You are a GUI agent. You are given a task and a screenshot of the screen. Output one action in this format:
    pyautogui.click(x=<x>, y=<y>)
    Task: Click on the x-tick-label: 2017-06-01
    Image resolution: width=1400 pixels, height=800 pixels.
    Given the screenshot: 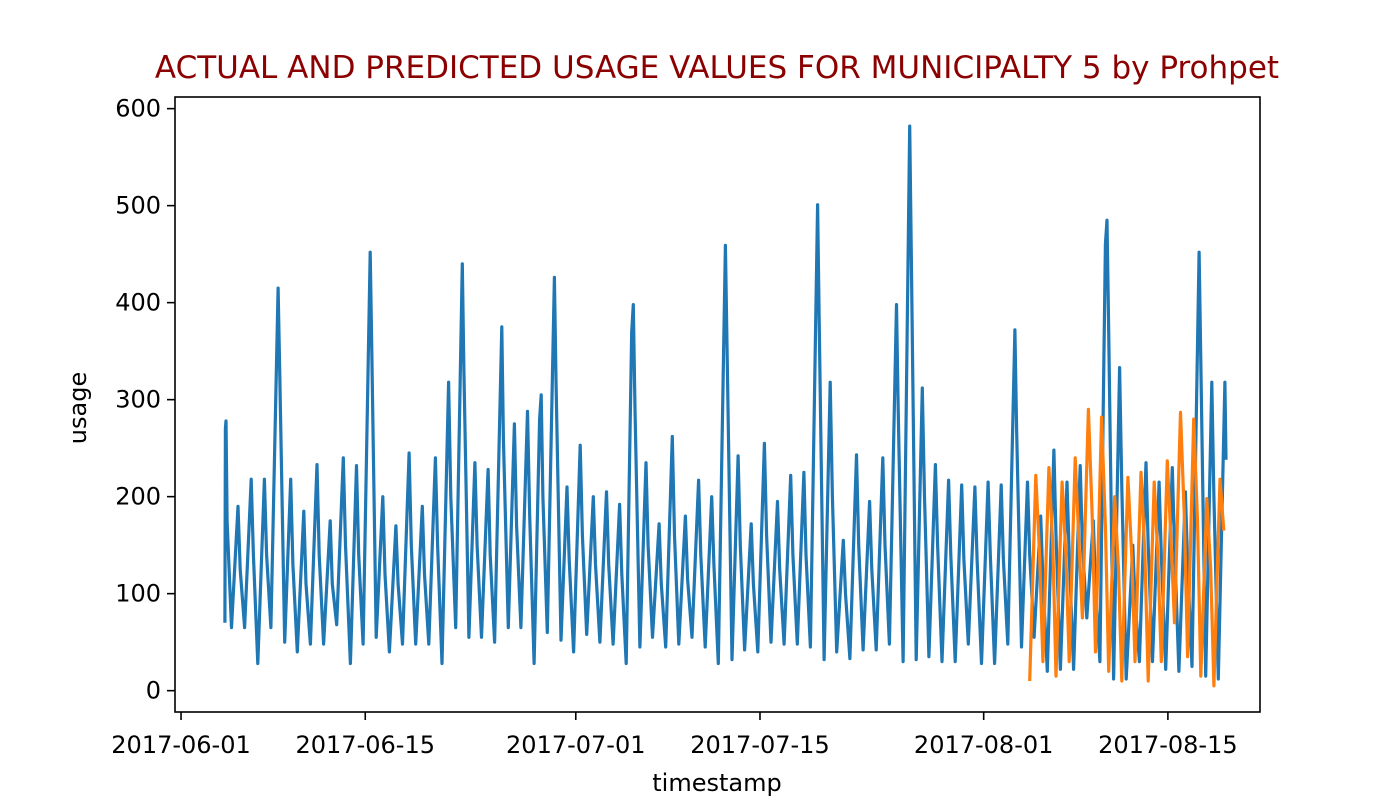 What is the action you would take?
    pyautogui.click(x=180, y=745)
    